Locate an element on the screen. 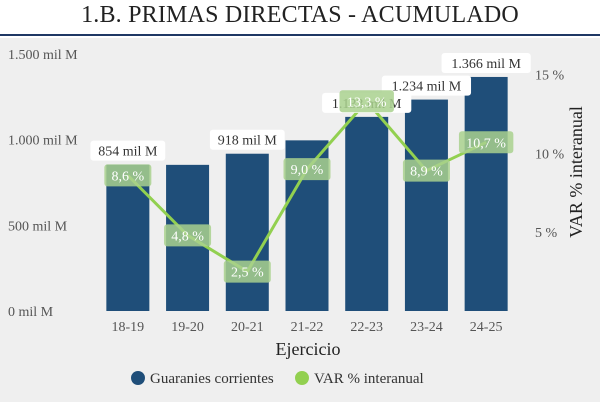 This screenshot has width=600, height=402. var-data-label: 9,0 % is located at coordinates (307, 170).